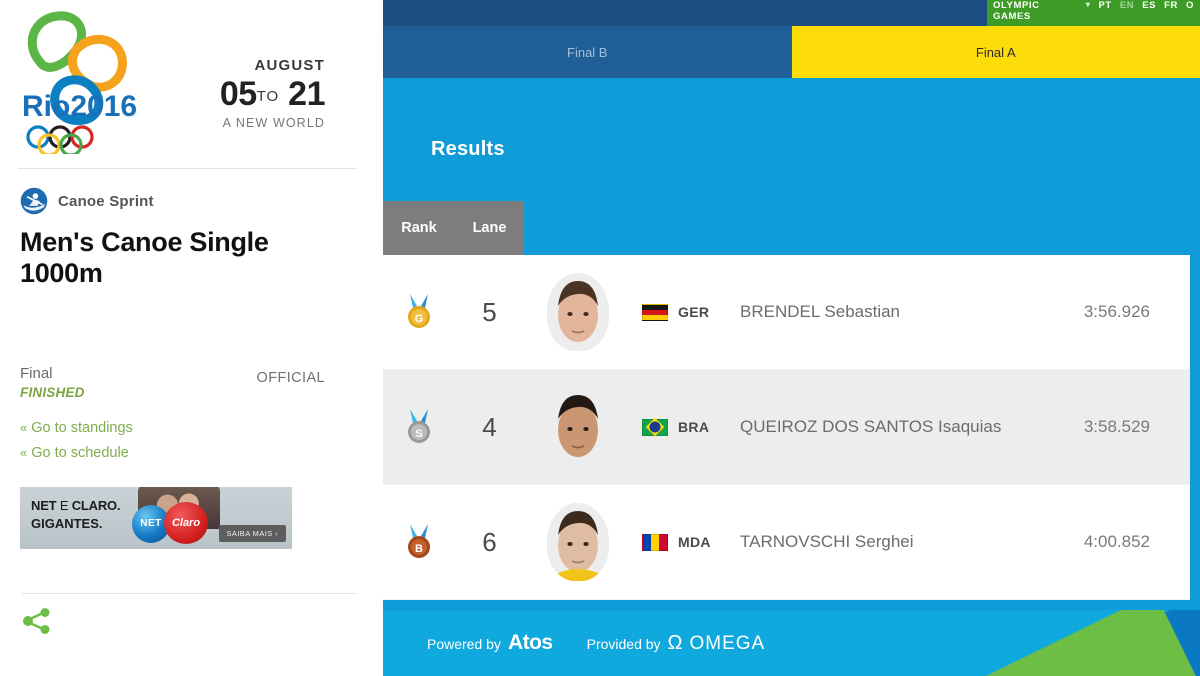  Describe the element at coordinates (144, 258) in the screenshot. I see `event-title: Men's Canoe Single 1000m` at that location.